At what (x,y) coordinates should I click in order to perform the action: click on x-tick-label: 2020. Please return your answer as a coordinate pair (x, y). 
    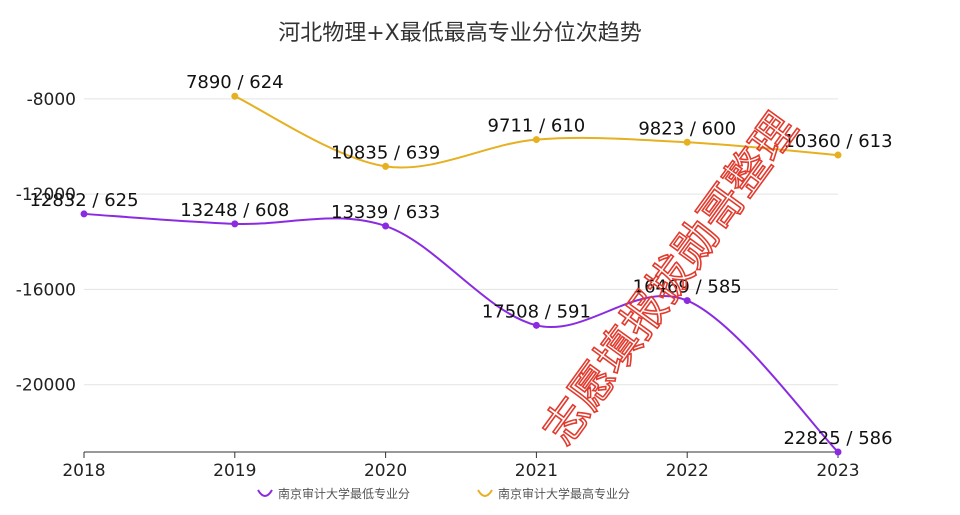
    Looking at the image, I should click on (385, 471).